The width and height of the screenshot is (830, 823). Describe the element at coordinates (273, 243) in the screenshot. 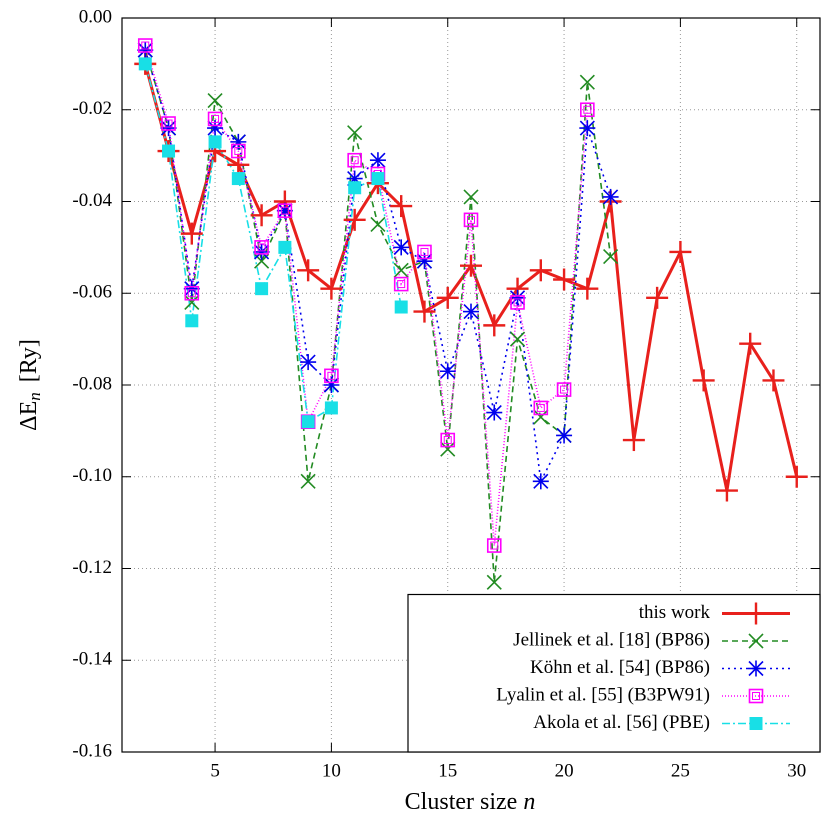

I see `series-line` at that location.